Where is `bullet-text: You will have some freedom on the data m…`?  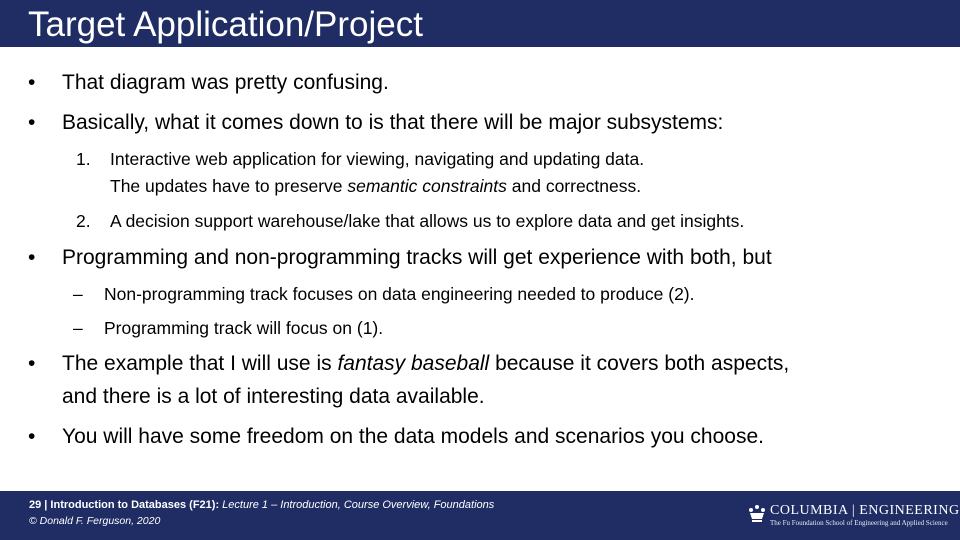
bullet-text: You will have some freedom on the data m… is located at coordinates (413, 436).